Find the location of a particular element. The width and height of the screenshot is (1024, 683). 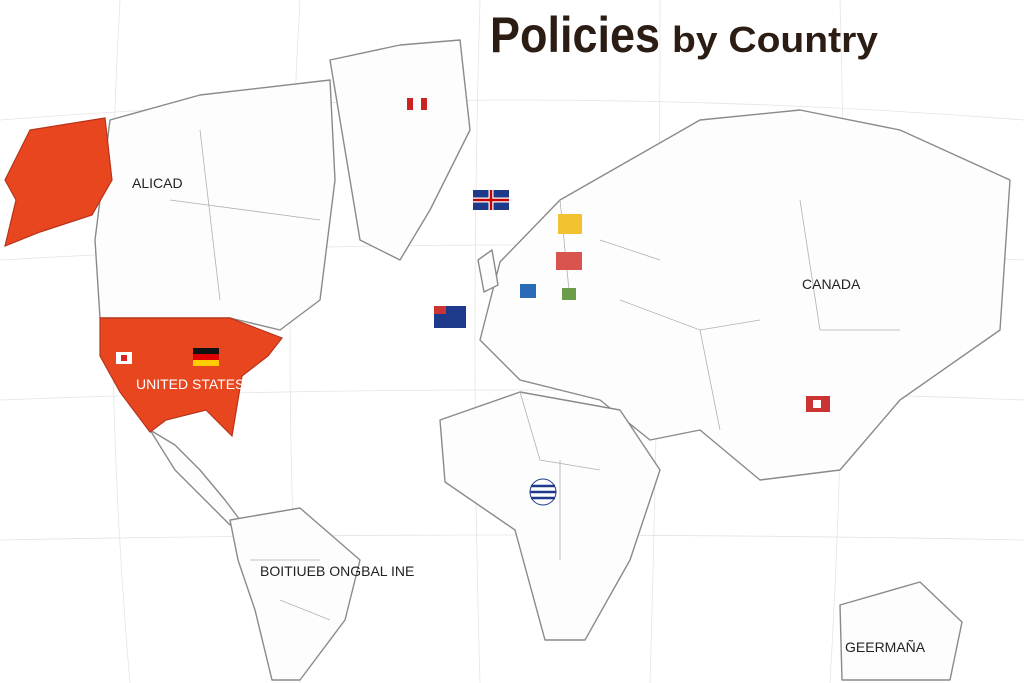

region-label: BOITIUEB ONGBAL INE is located at coordinates (337, 571).